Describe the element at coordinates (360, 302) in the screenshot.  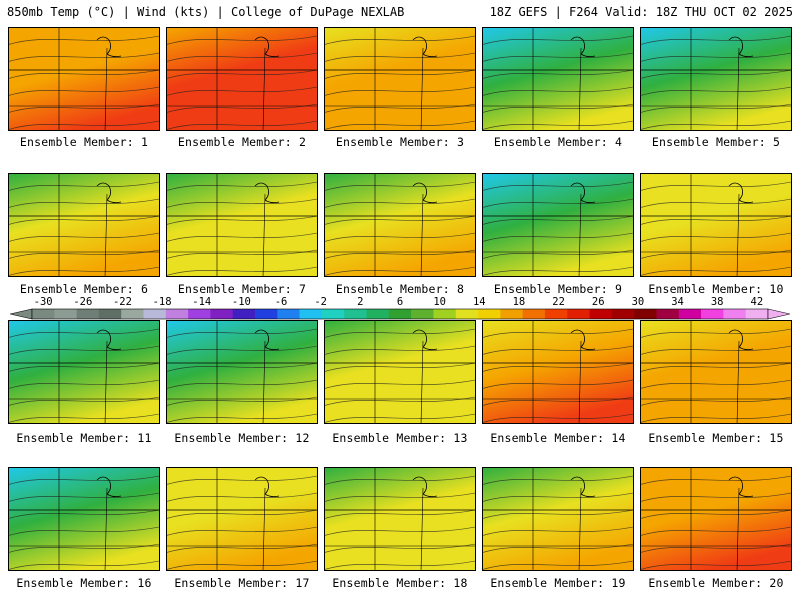
I see `color-bar-tick-label: 2` at that location.